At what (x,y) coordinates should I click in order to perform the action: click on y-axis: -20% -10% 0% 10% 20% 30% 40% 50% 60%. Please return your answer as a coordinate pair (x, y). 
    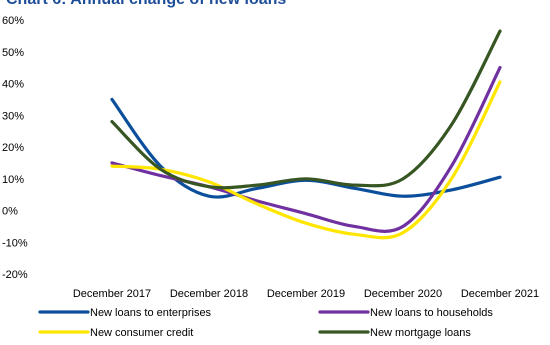
    Looking at the image, I should click on (15, 148).